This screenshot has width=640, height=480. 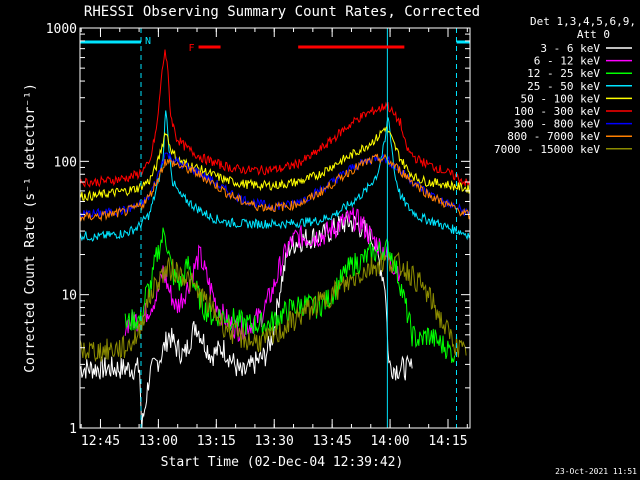 What do you see at coordinates (61, 29) in the screenshot?
I see `y-tick-label-3: 1000` at bounding box center [61, 29].